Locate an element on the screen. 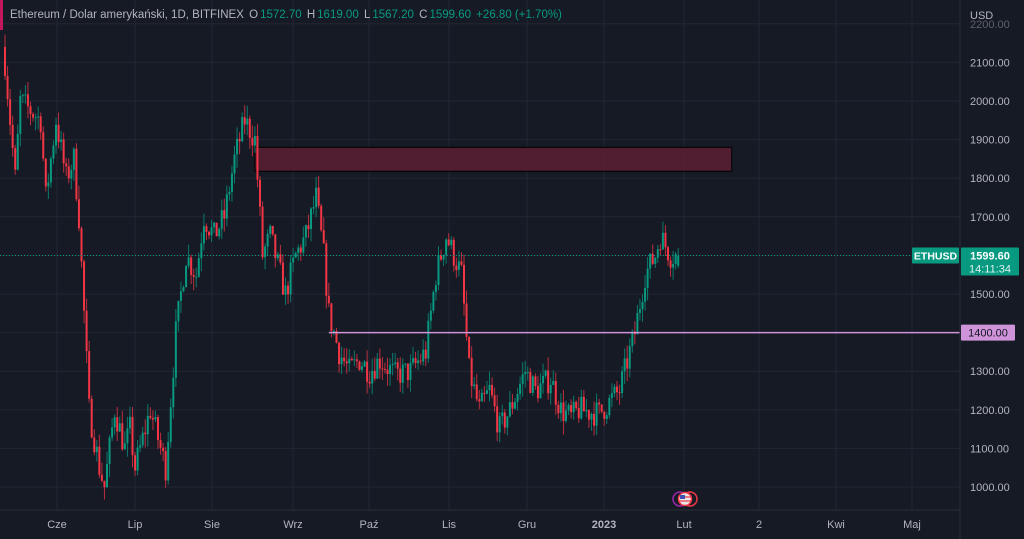  us-flag-economic-event-icon is located at coordinates (685, 499).